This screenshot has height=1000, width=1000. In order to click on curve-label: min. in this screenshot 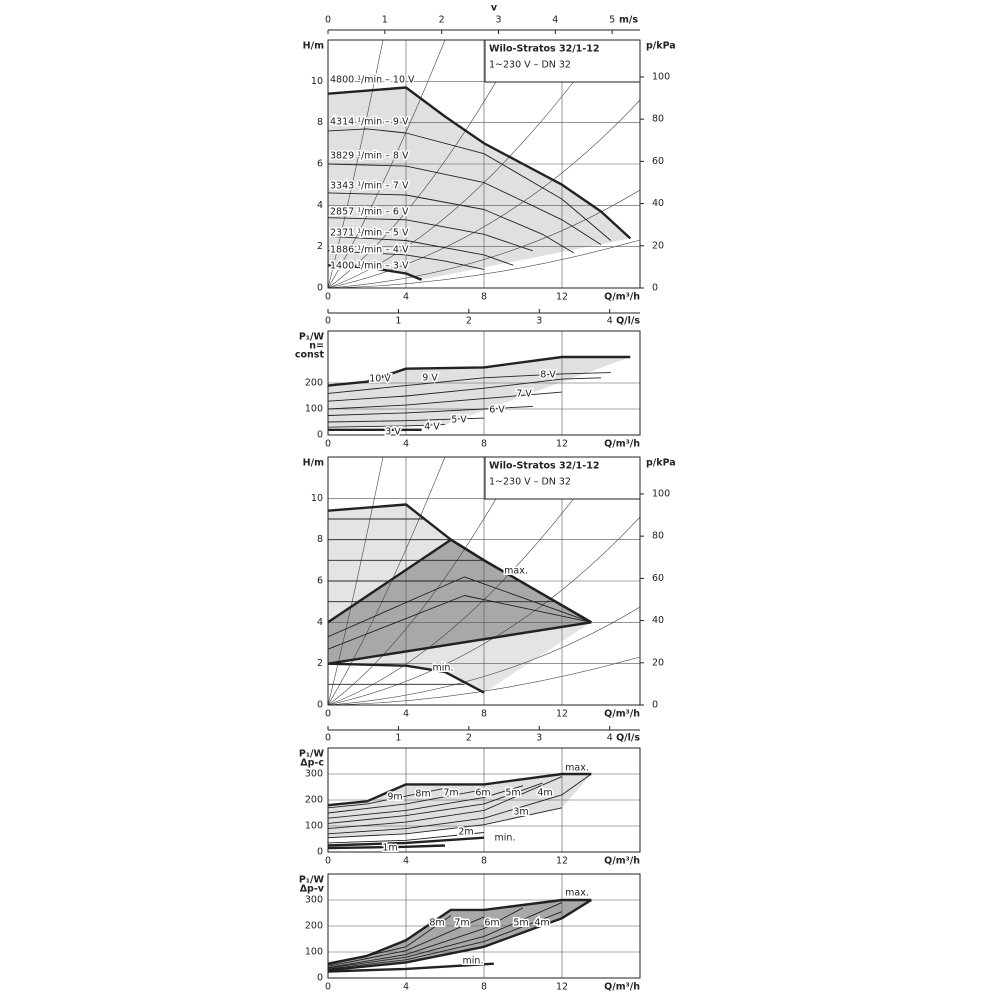, I will do `click(505, 838)`.